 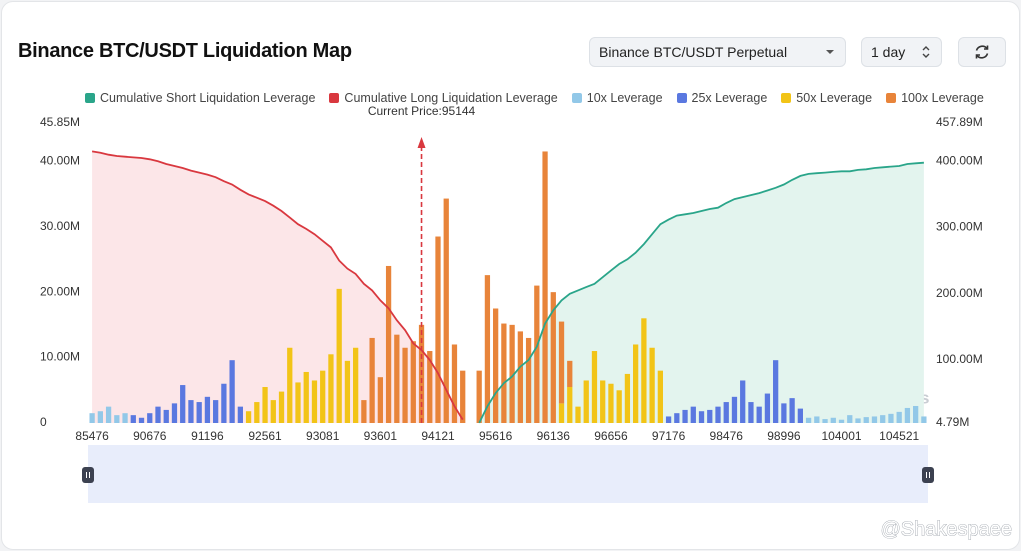 What do you see at coordinates (942, 98) in the screenshot?
I see `legend-label: 100x Leverage` at bounding box center [942, 98].